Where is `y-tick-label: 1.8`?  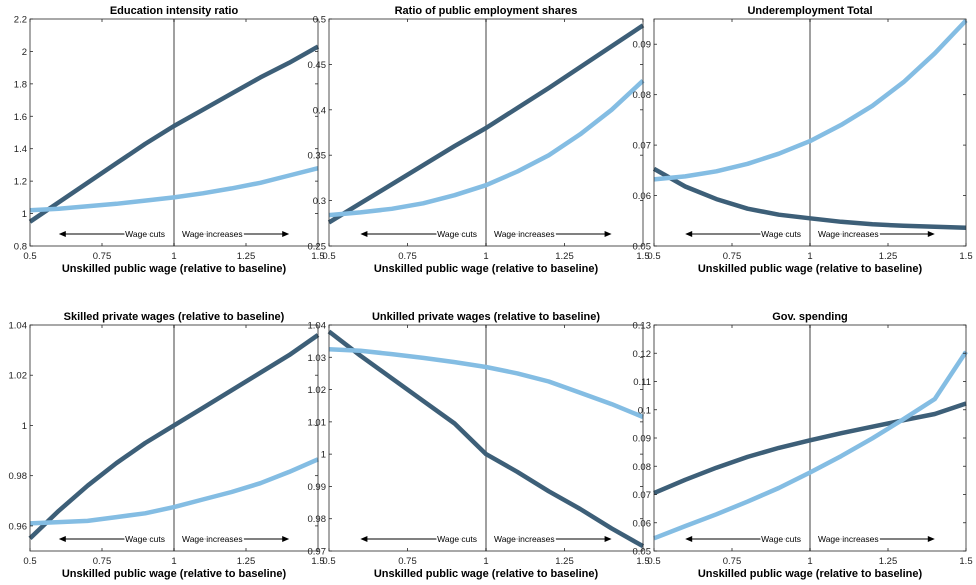 y-tick-label: 1.8 is located at coordinates (20, 84).